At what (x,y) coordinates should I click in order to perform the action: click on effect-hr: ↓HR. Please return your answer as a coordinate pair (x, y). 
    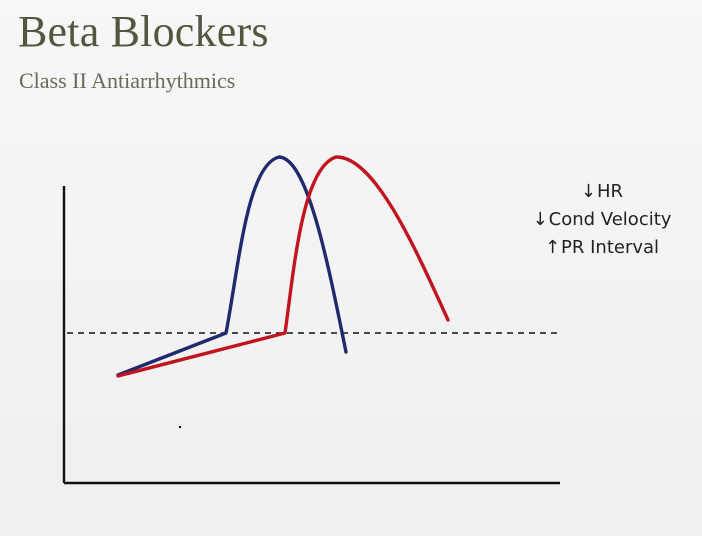
    Looking at the image, I should click on (602, 192).